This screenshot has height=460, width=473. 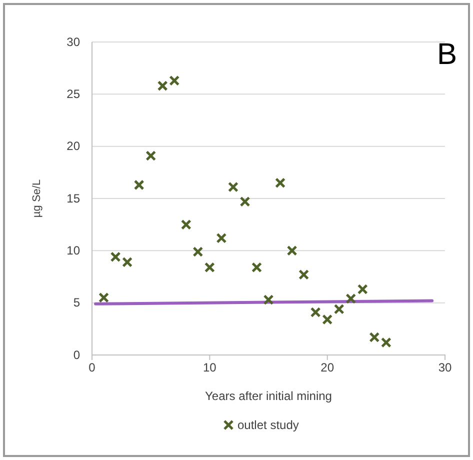 What do you see at coordinates (73, 94) in the screenshot?
I see `y-tick-label: 25` at bounding box center [73, 94].